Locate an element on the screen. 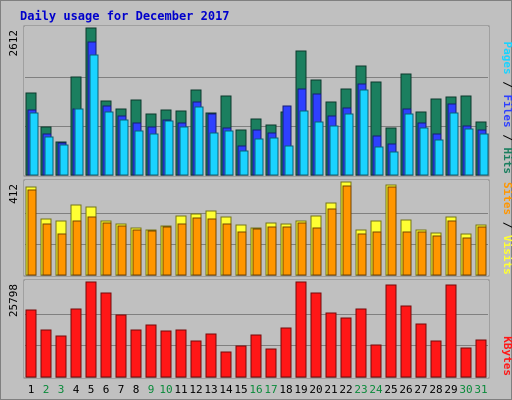 The image size is (512, 400). chart-title: Daily usage for December 2017 is located at coordinates (125, 16).